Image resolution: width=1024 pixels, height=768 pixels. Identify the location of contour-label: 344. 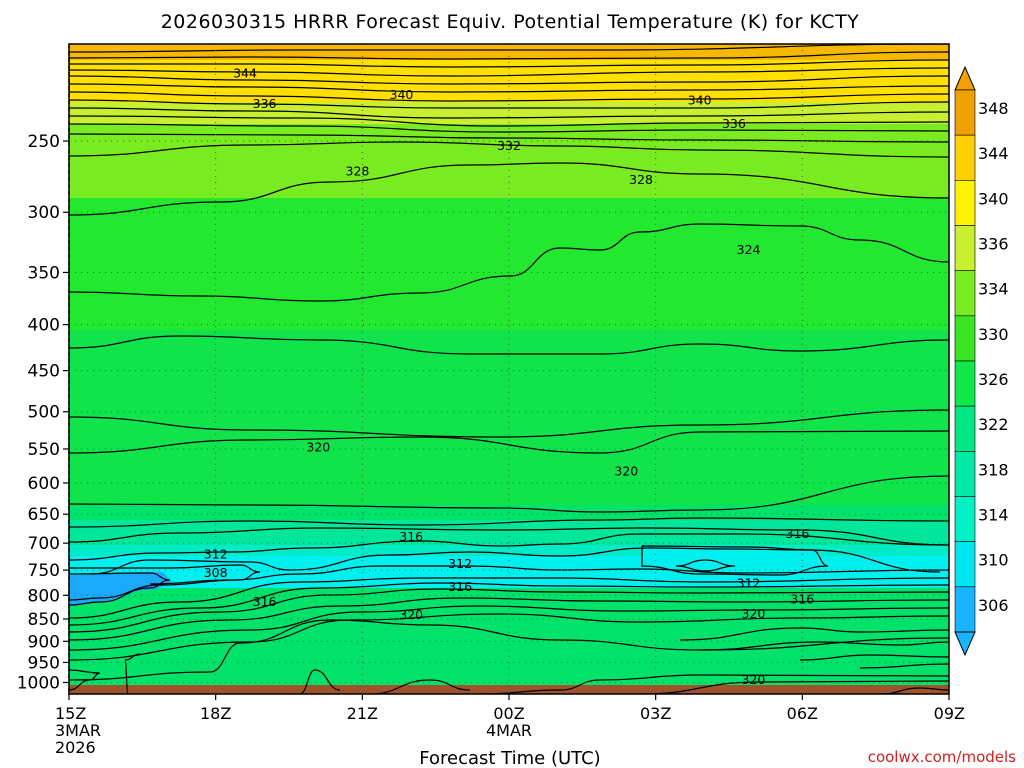
(245, 72).